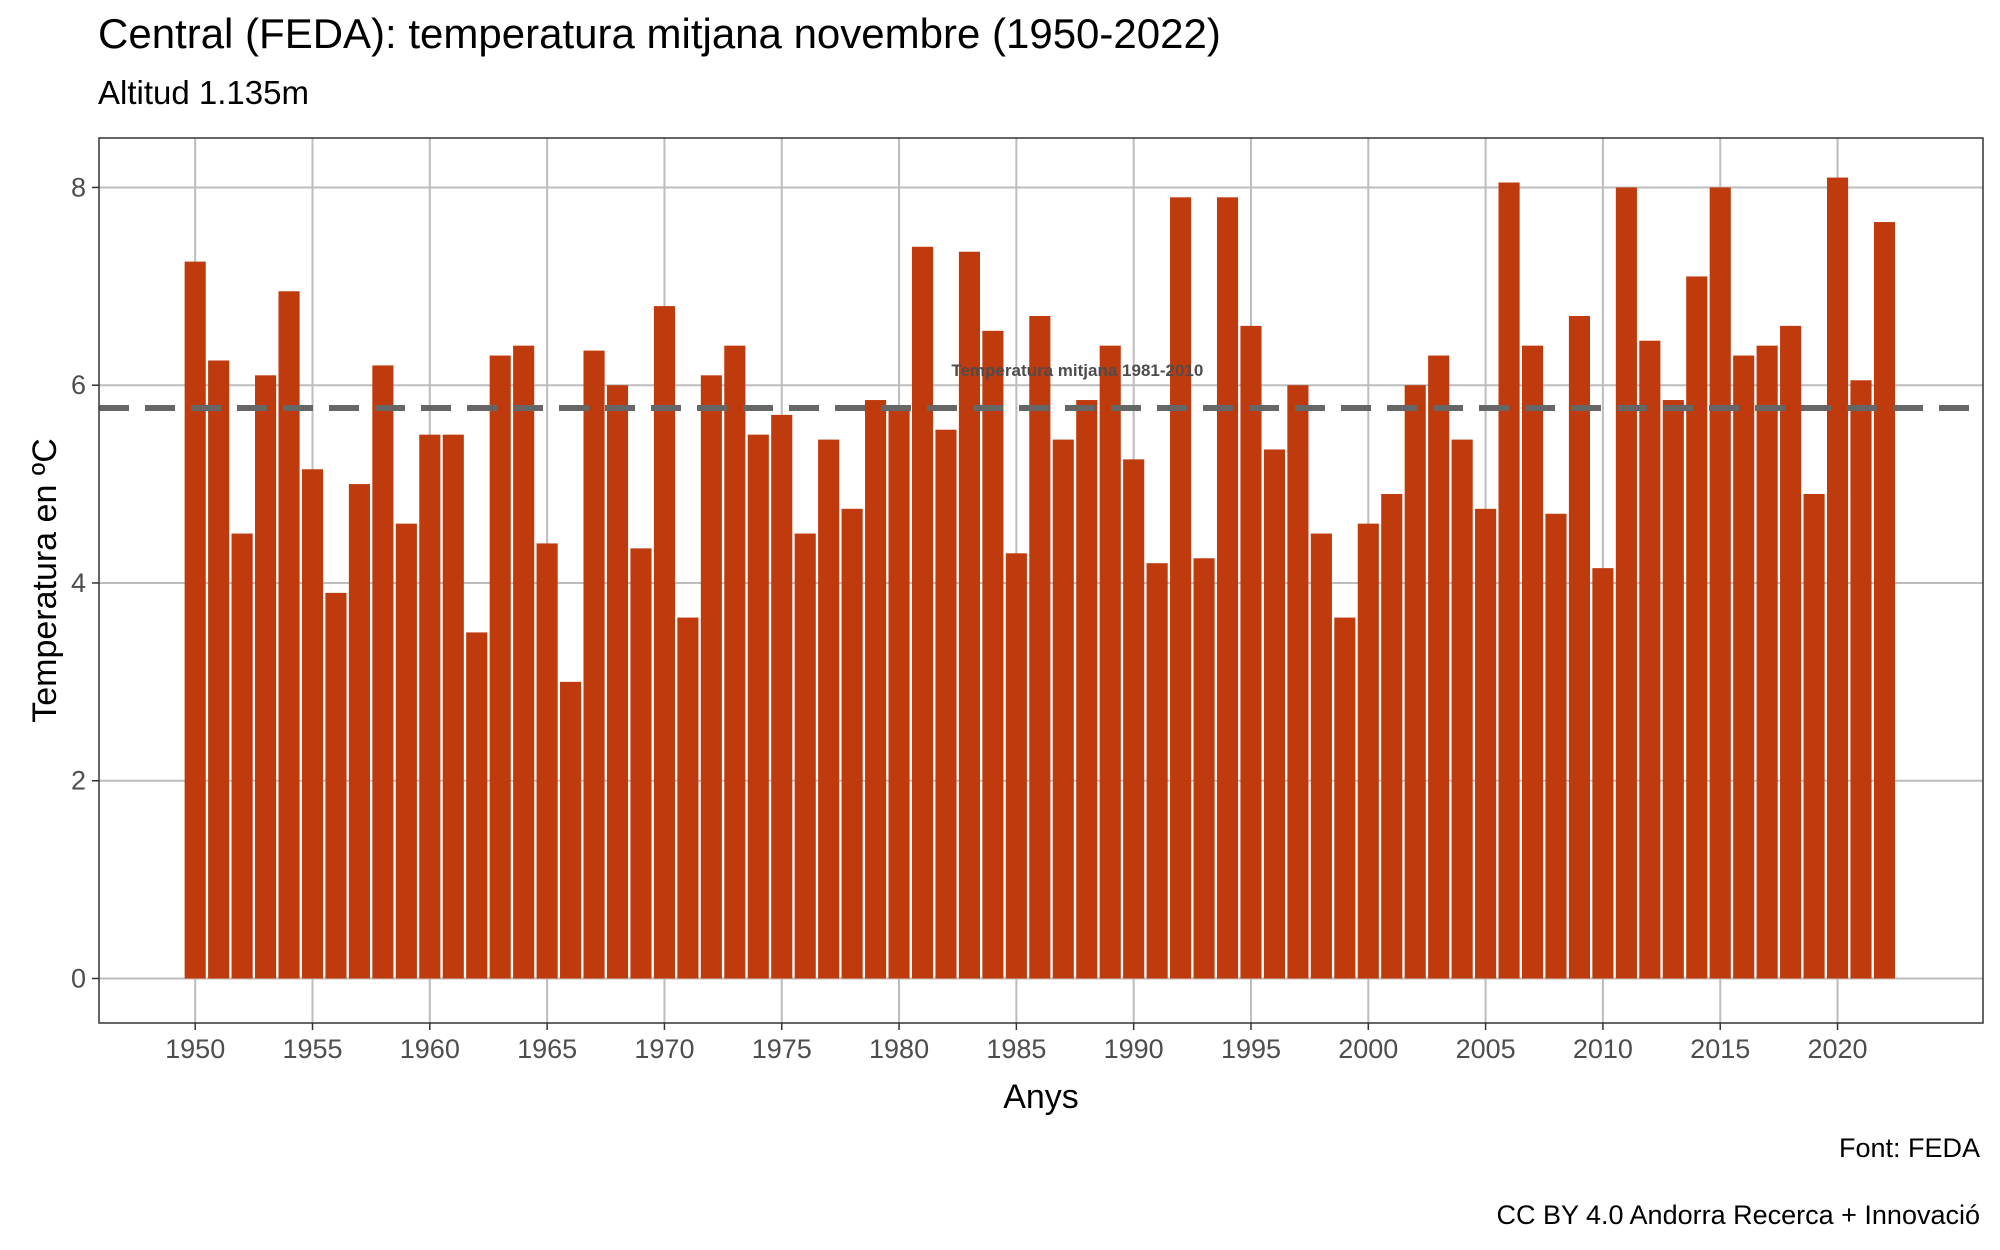 The width and height of the screenshot is (2000, 1250). What do you see at coordinates (289, 635) in the screenshot?
I see `bar-1954` at bounding box center [289, 635].